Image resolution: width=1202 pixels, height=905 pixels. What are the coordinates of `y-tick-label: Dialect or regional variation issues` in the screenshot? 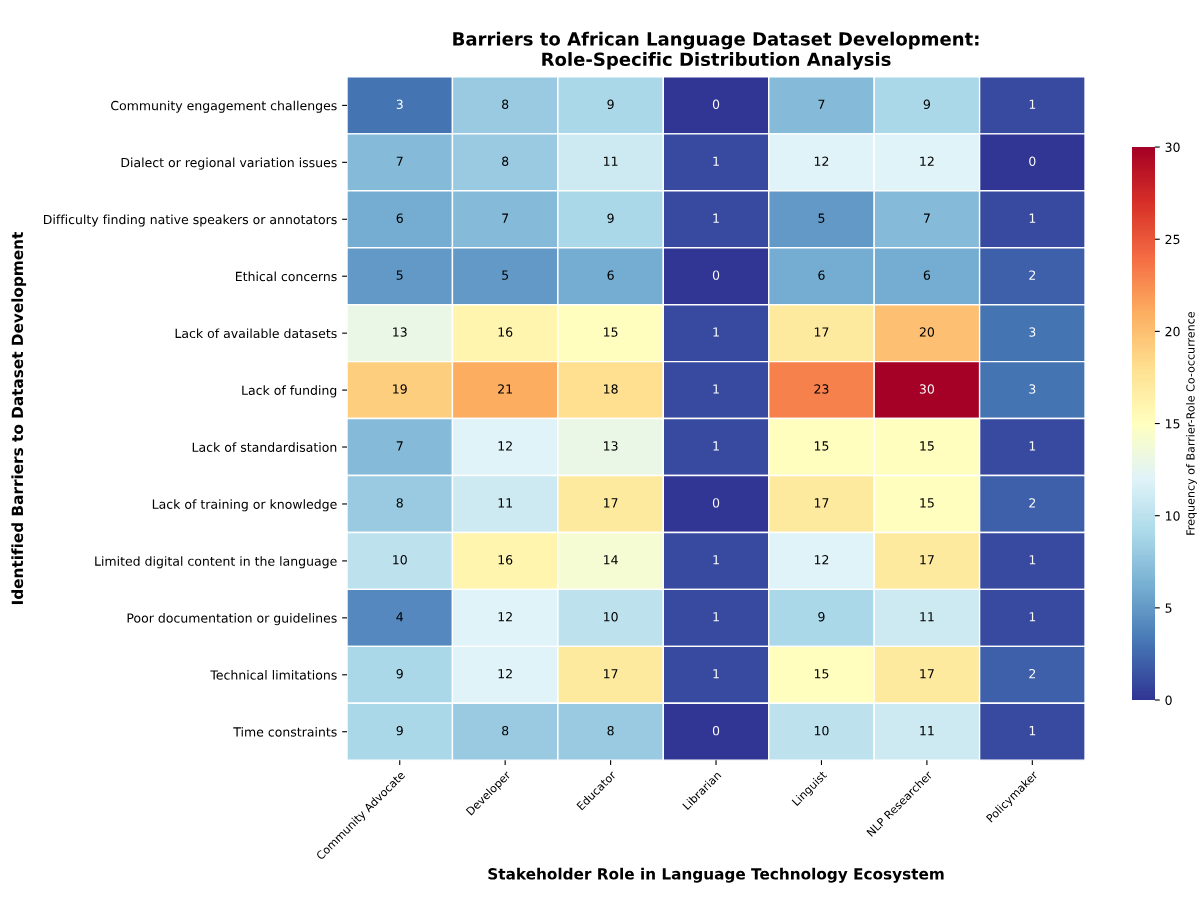 It's located at (229, 163).